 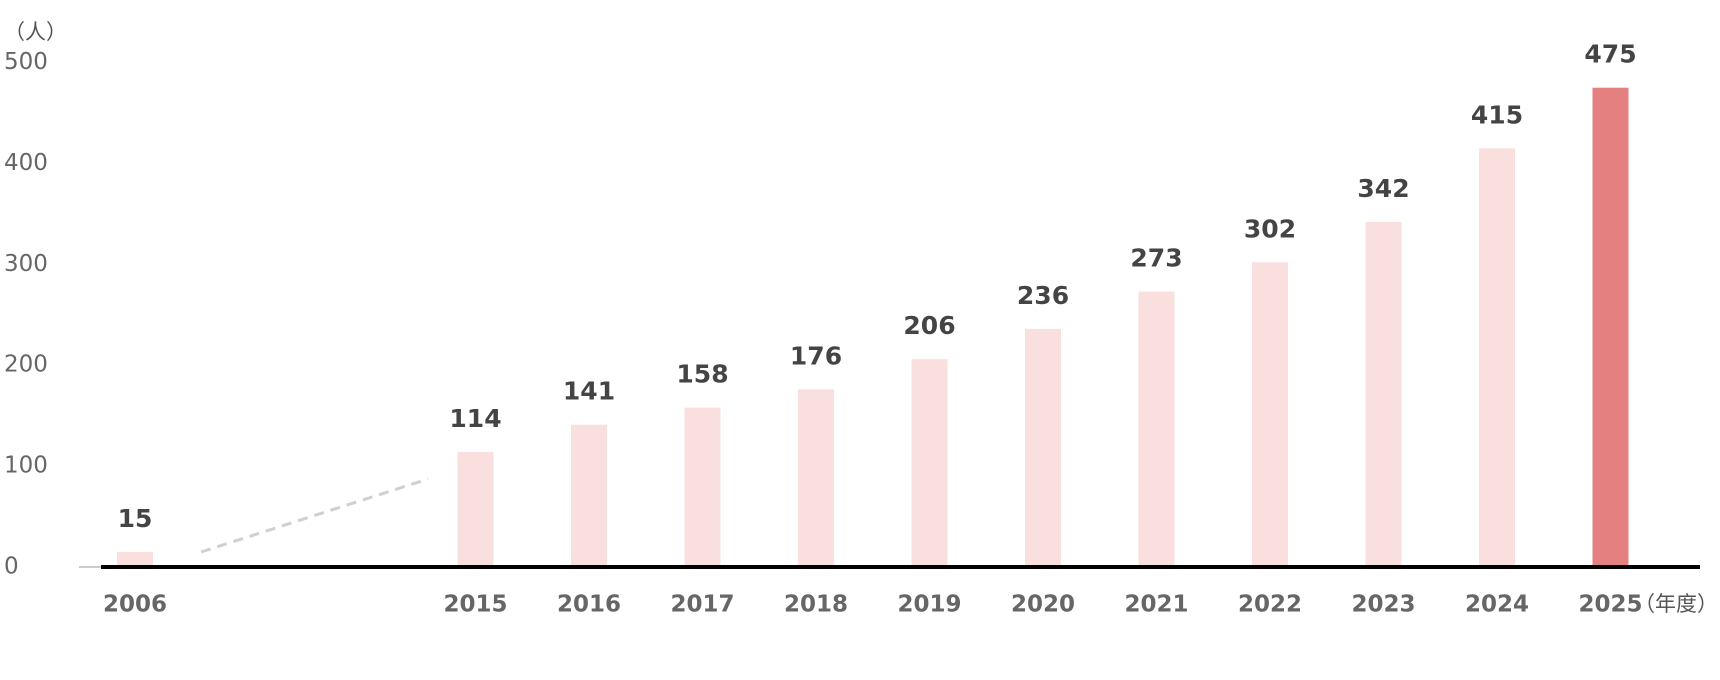 What do you see at coordinates (26, 365) in the screenshot?
I see `y-tick-label: 200` at bounding box center [26, 365].